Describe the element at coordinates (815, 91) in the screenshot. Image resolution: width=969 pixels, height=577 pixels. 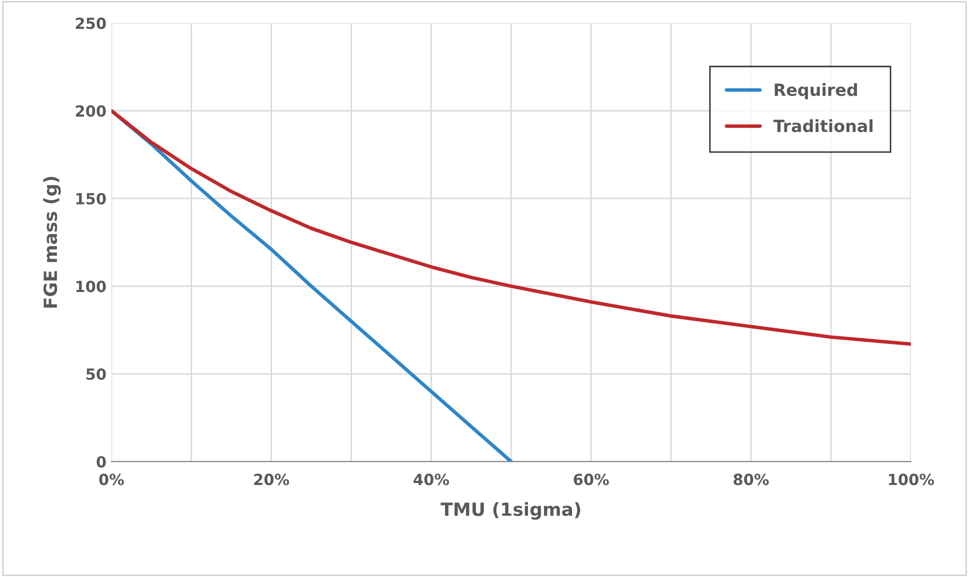
I see `legend-label: Required` at that location.